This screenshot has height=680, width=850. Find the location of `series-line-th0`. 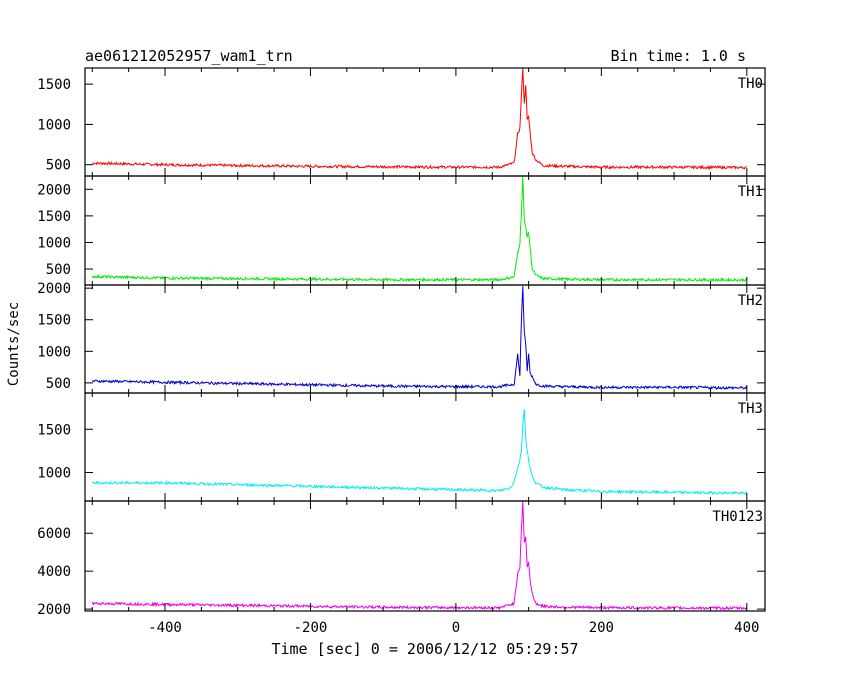

series-line-th0 is located at coordinates (419, 119).